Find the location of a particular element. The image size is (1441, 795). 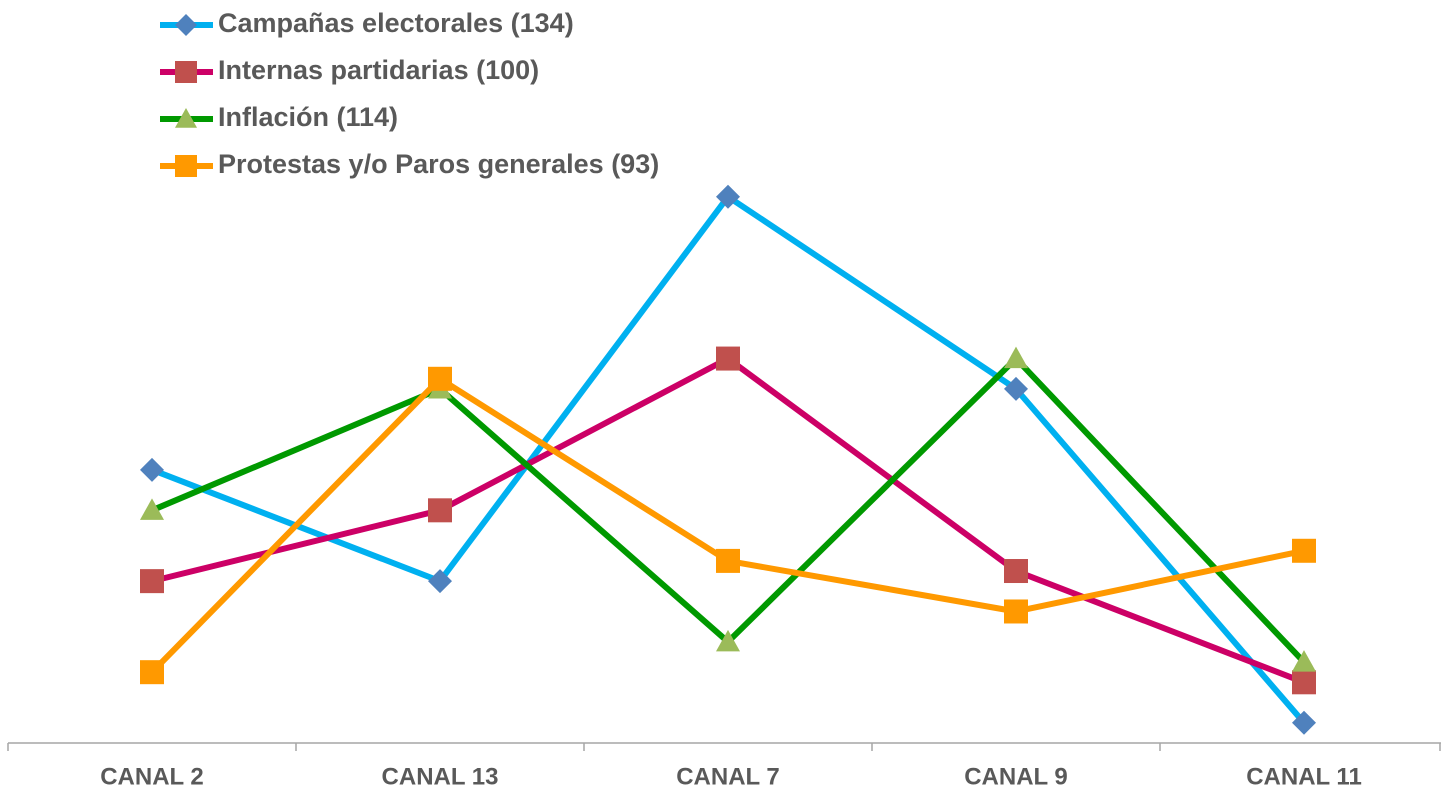

x-tick-label: CANAL 9 is located at coordinates (1016, 776).